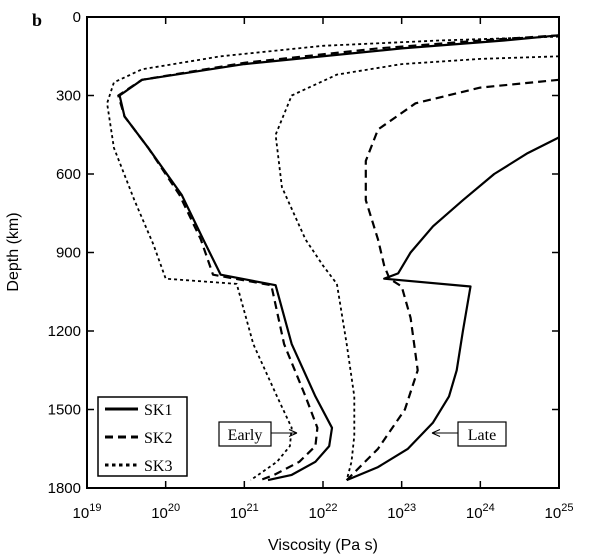 This screenshot has height=558, width=593. What do you see at coordinates (323, 545) in the screenshot?
I see `x-axis-title: Viscosity (Pa s)` at bounding box center [323, 545].